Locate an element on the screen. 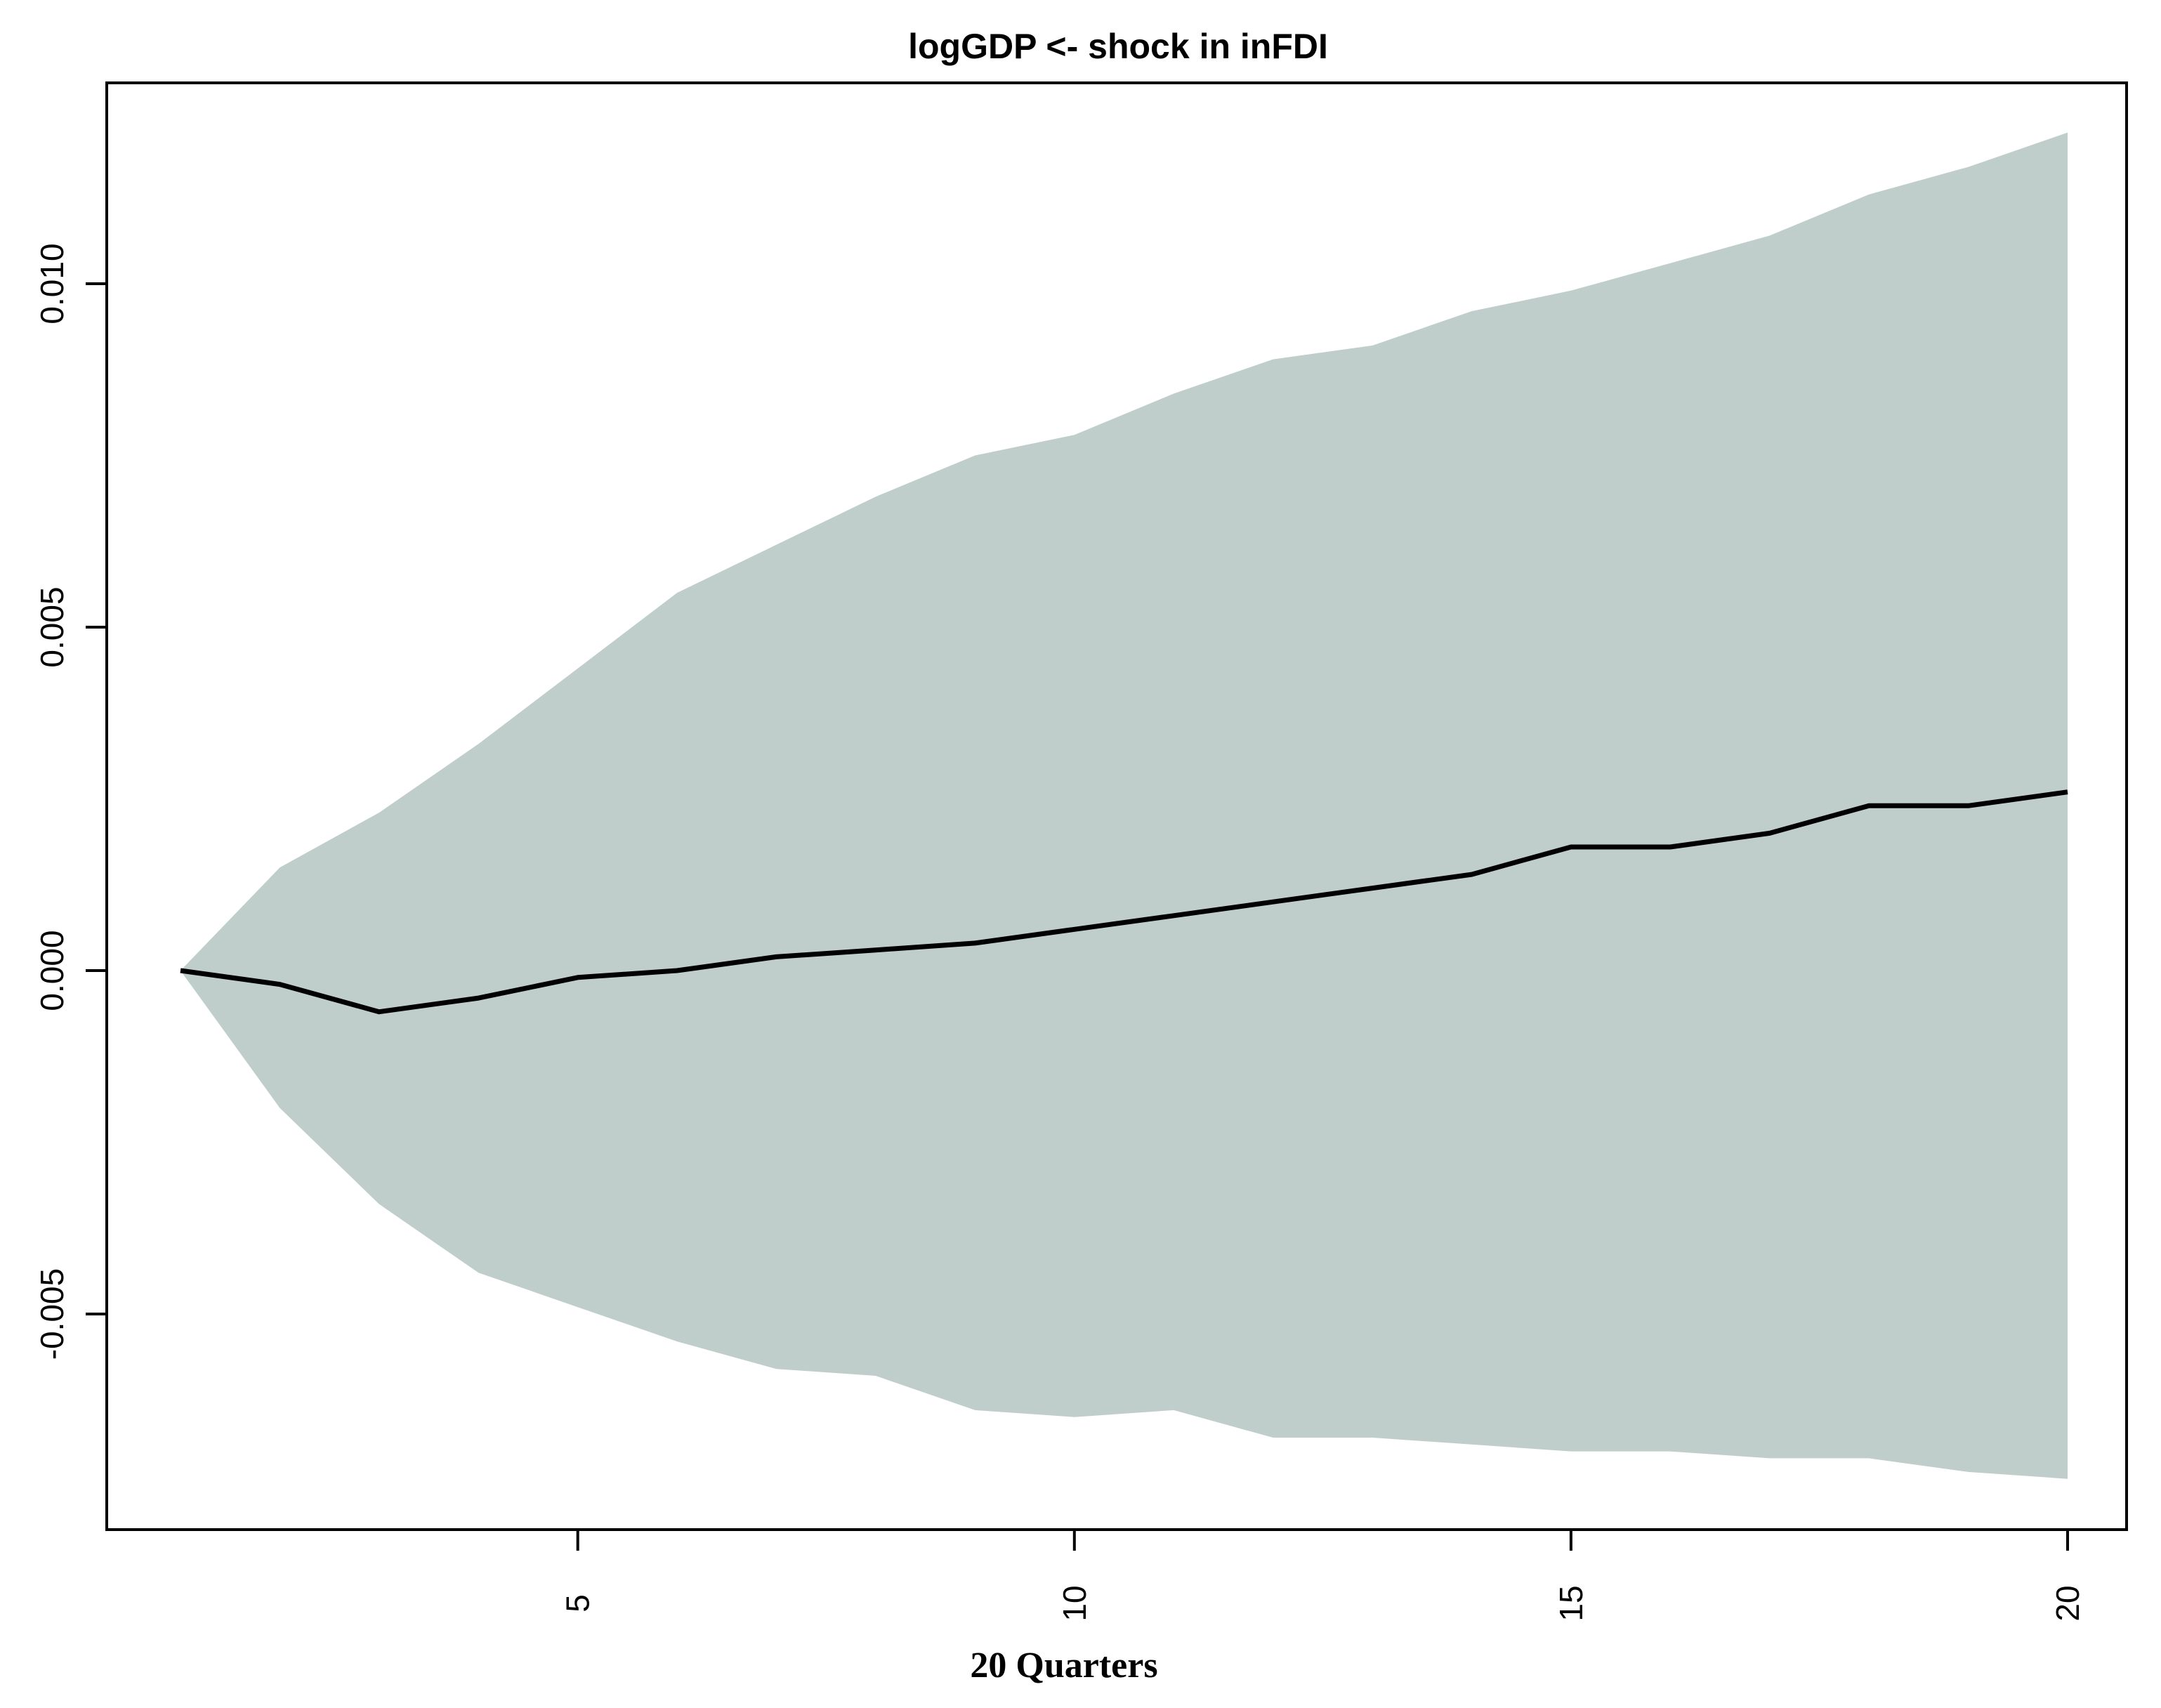  line-layer is located at coordinates (1124, 902).